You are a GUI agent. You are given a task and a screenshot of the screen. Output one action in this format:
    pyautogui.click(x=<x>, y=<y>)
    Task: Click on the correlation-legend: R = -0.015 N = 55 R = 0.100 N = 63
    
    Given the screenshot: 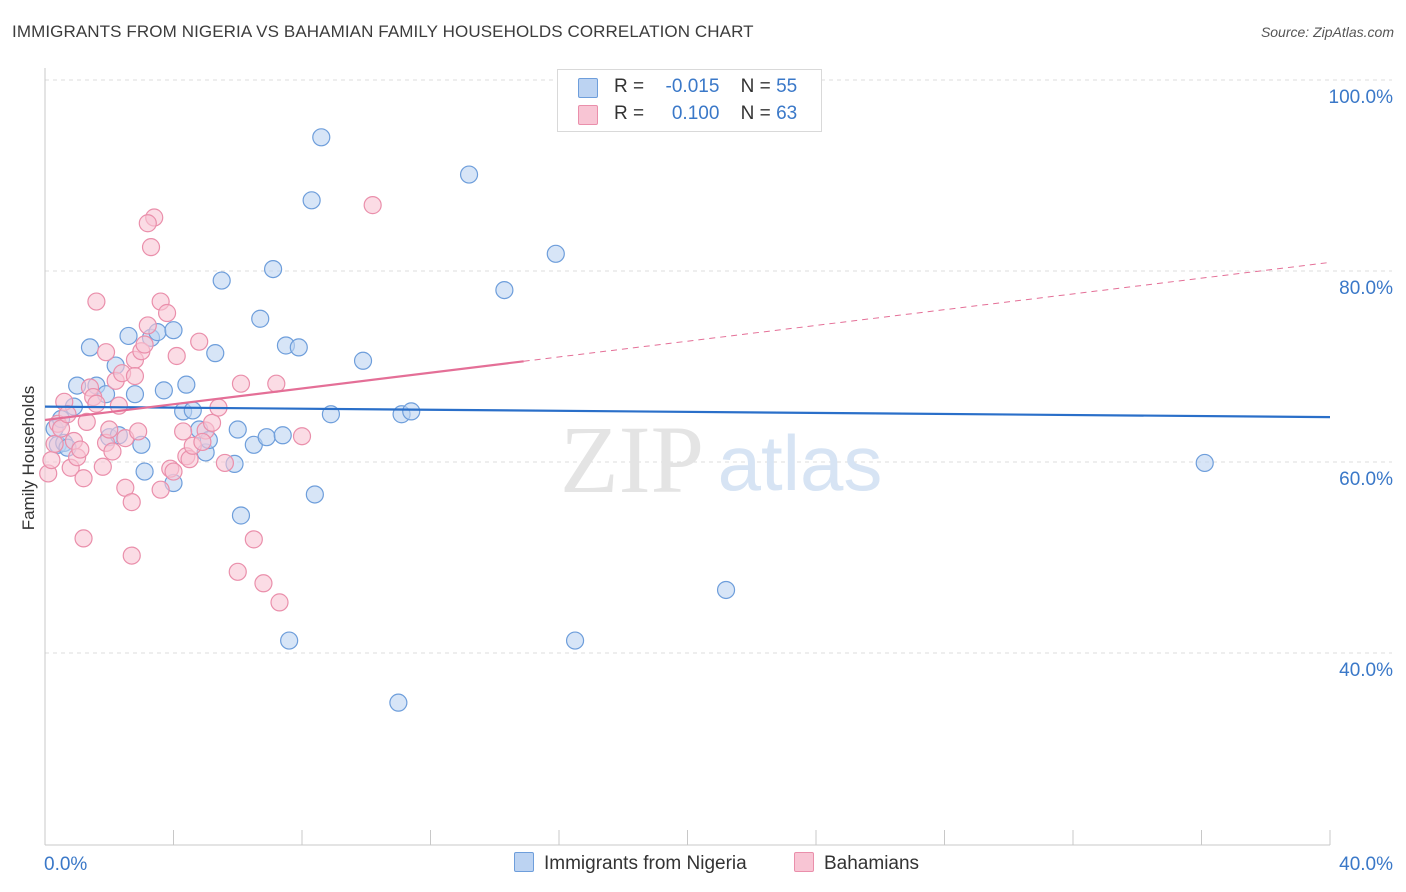 What is the action you would take?
    pyautogui.click(x=689, y=100)
    